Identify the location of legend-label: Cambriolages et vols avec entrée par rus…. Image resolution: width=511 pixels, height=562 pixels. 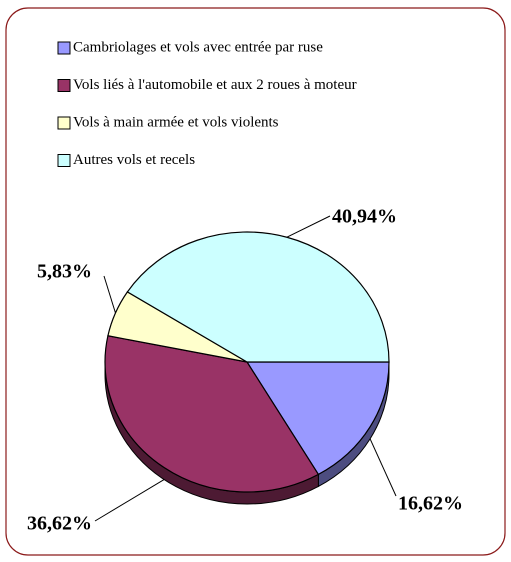
(198, 47).